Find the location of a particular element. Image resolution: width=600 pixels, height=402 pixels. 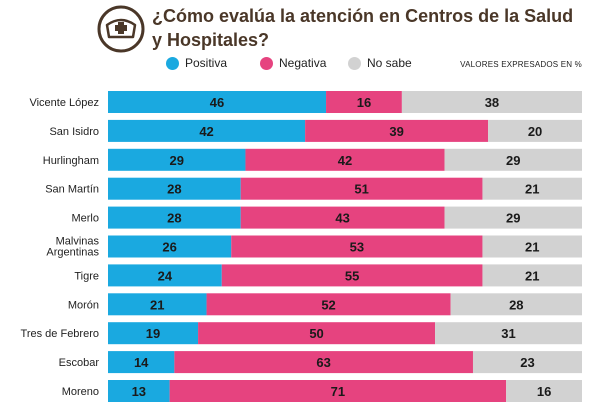

category-label-line: Malvinas is located at coordinates (78, 242).